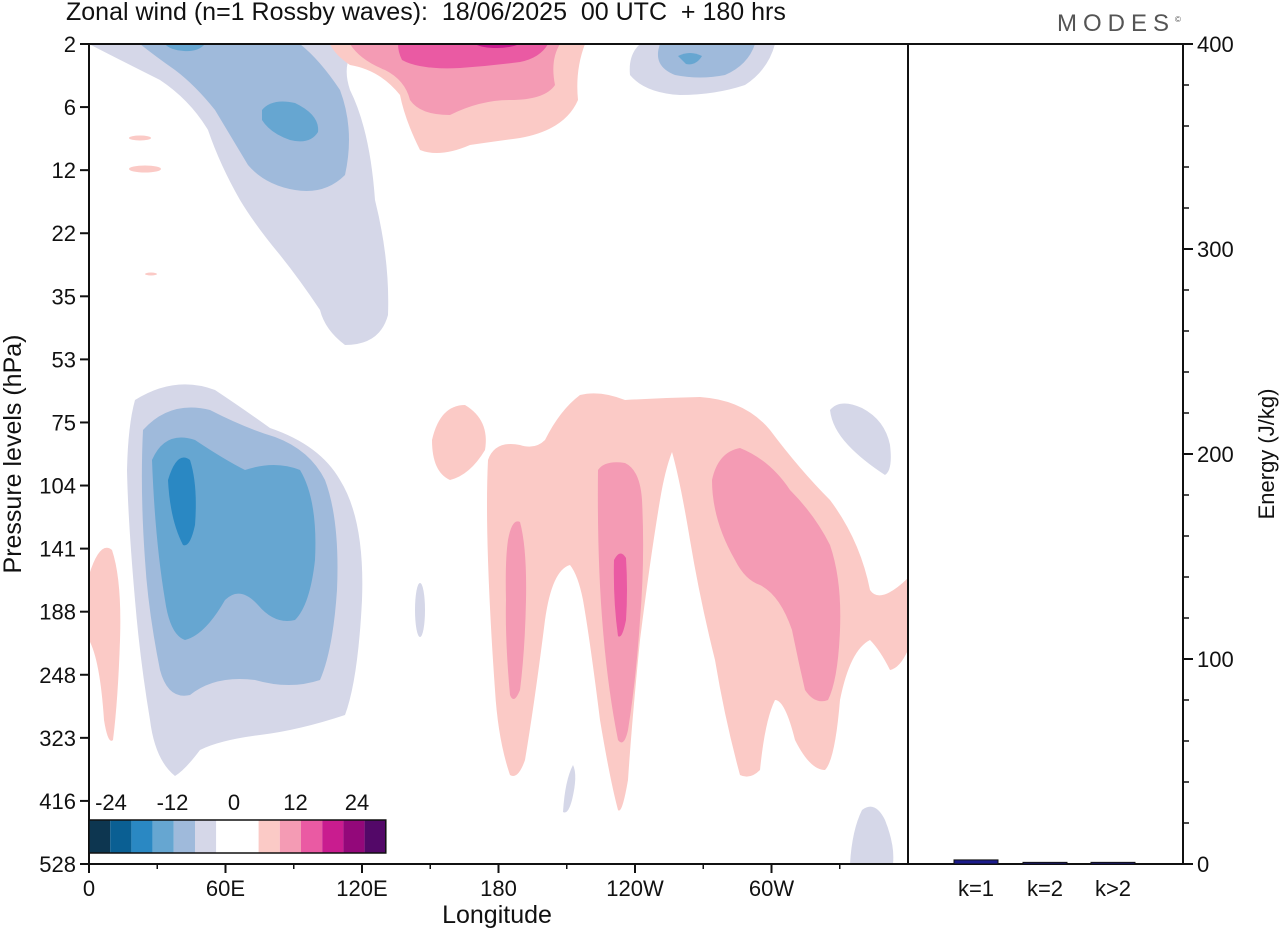 This screenshot has height=930, width=1280. I want to click on energy-axis: 0 100 200 300 400, so click(1208, 454).